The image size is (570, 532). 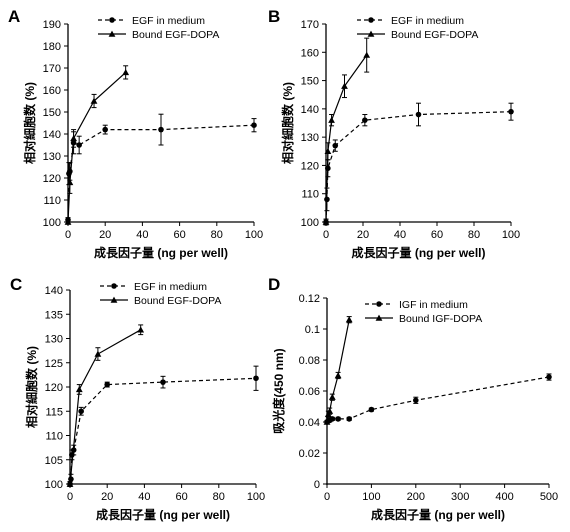 I want to click on panel-letter: D, so click(x=274, y=284).